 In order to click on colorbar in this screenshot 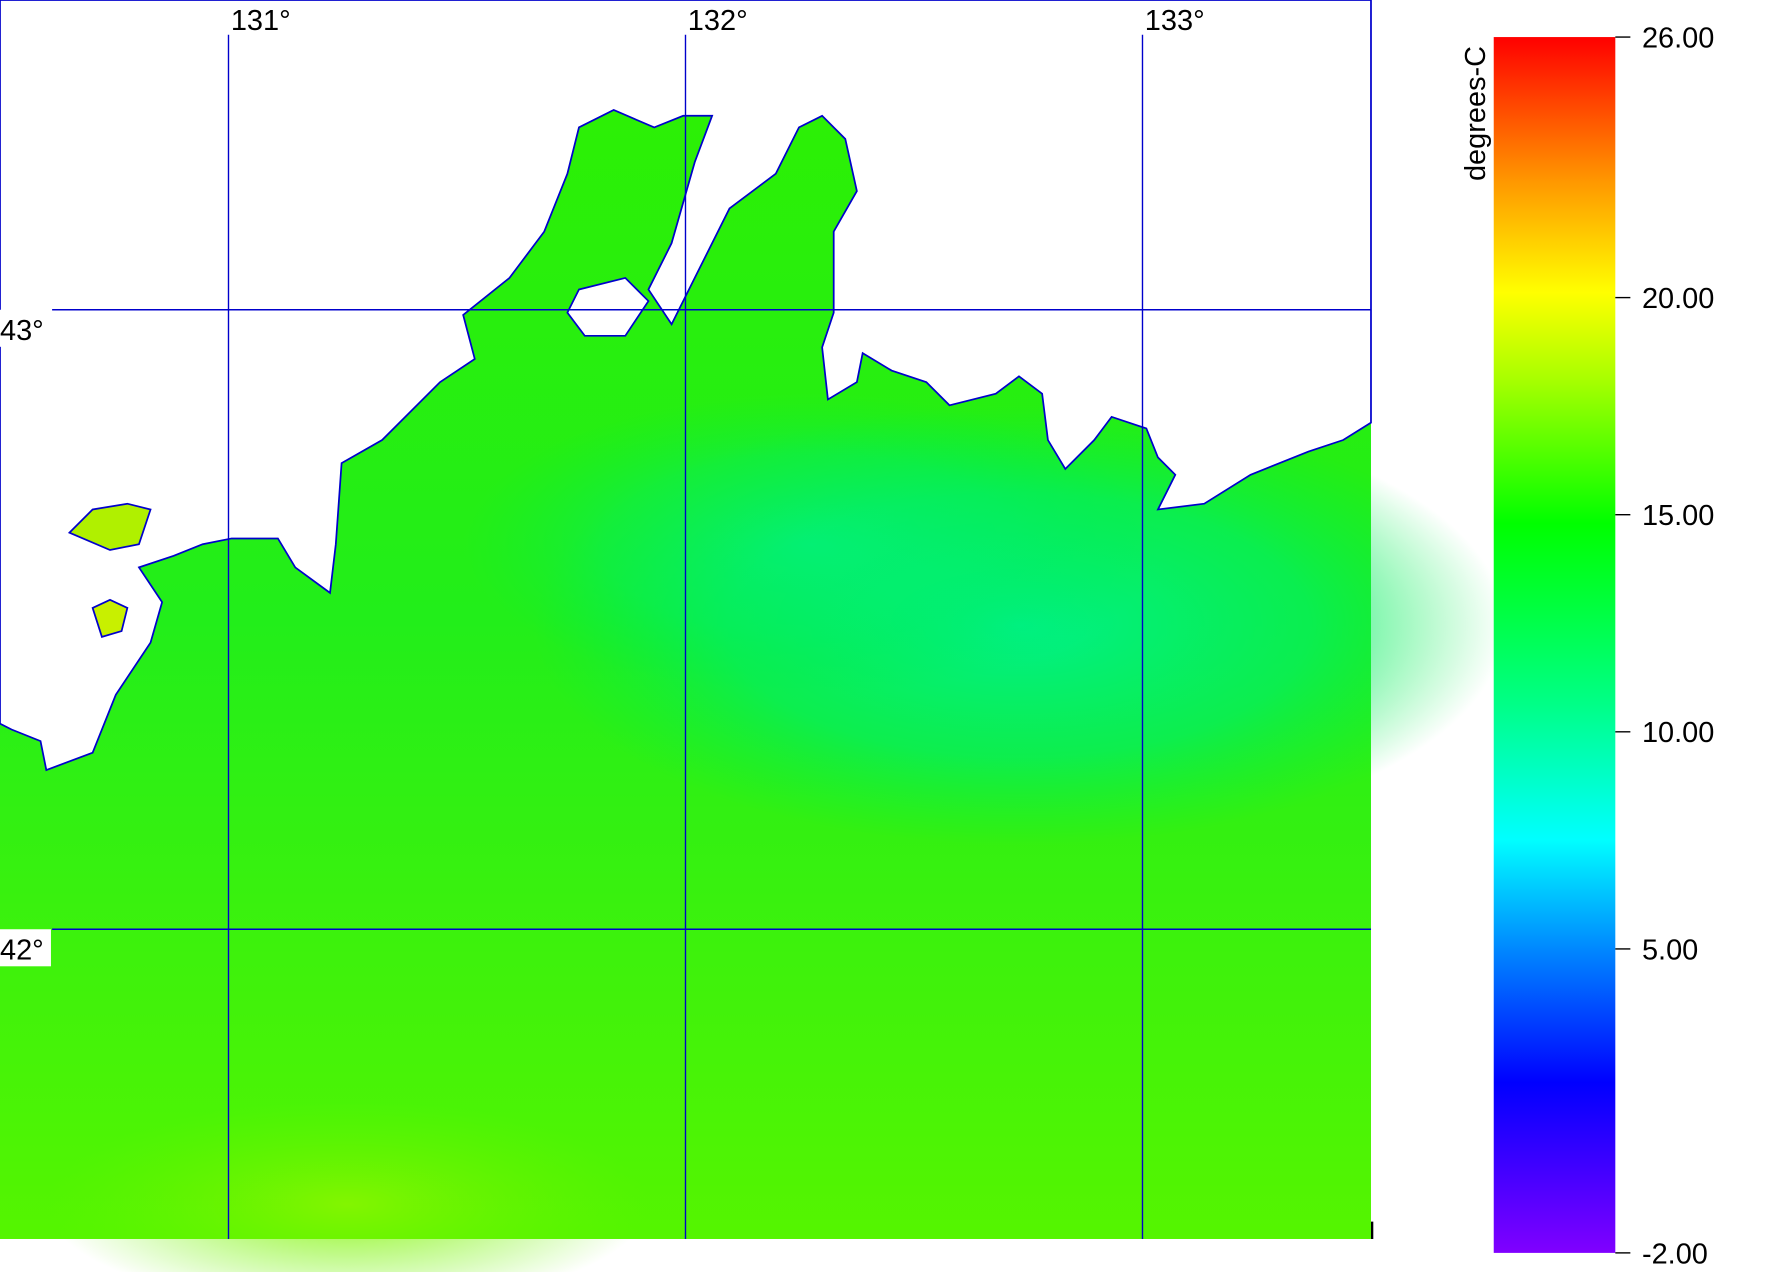, I will do `click(1554, 645)`.